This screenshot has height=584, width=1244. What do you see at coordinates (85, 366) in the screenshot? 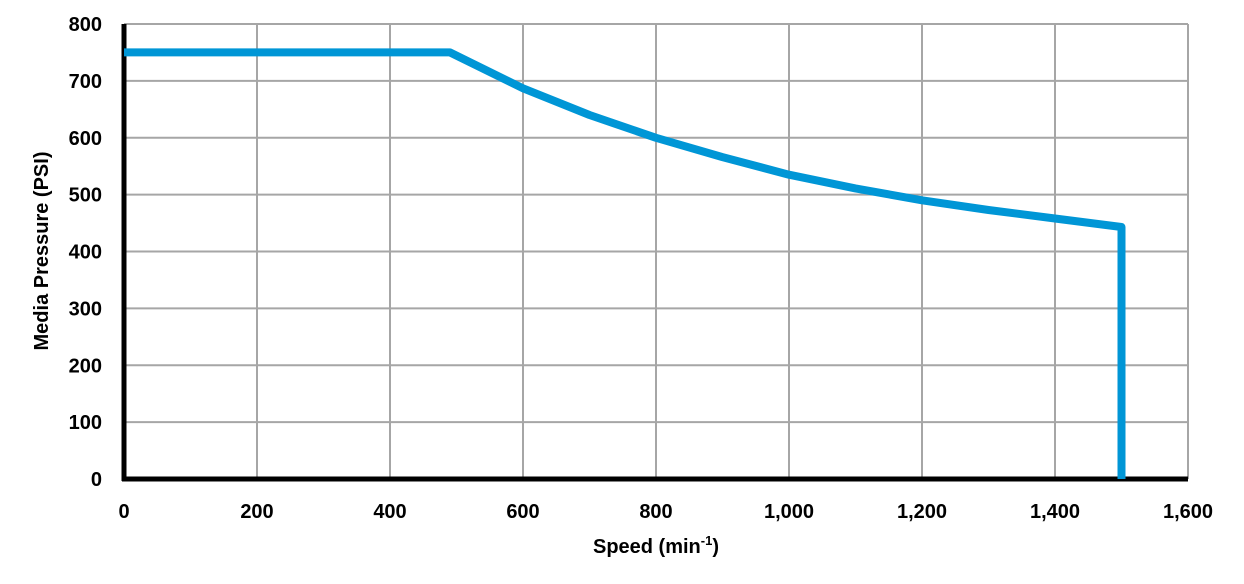
I see `y-tick-label: 200` at bounding box center [85, 366].